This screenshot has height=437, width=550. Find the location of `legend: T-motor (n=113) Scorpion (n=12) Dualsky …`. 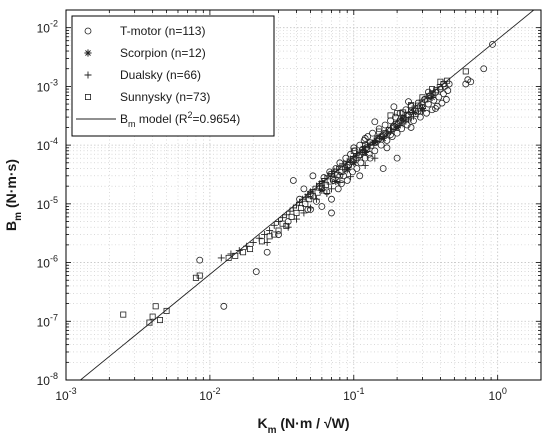

legend: T-motor (n=113) Scorpion (n=12) Dualsky … is located at coordinates (173, 76).